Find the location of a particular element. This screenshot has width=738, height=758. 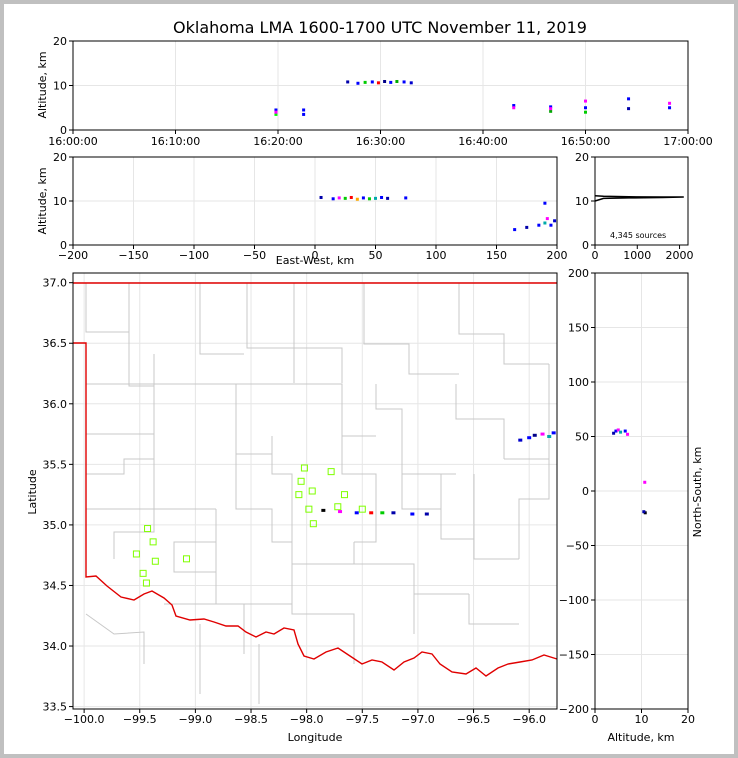

ew-altitude-xlabel: East-West, km is located at coordinates (315, 260).